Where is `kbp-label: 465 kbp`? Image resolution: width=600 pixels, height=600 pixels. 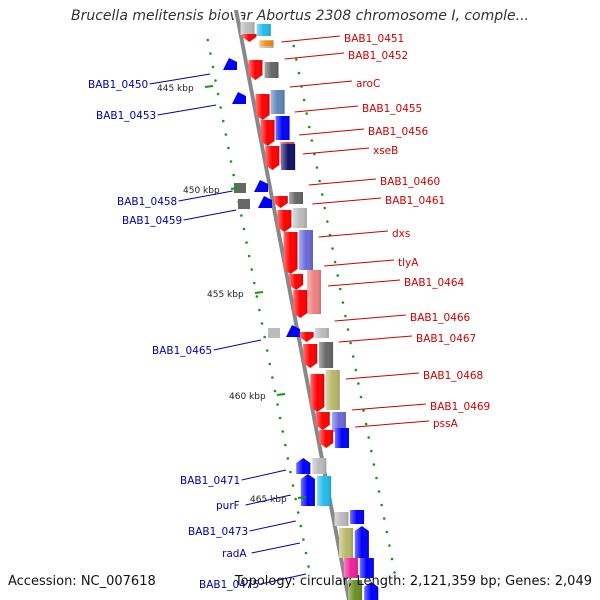
kbp-label: 465 kbp is located at coordinates (268, 500).